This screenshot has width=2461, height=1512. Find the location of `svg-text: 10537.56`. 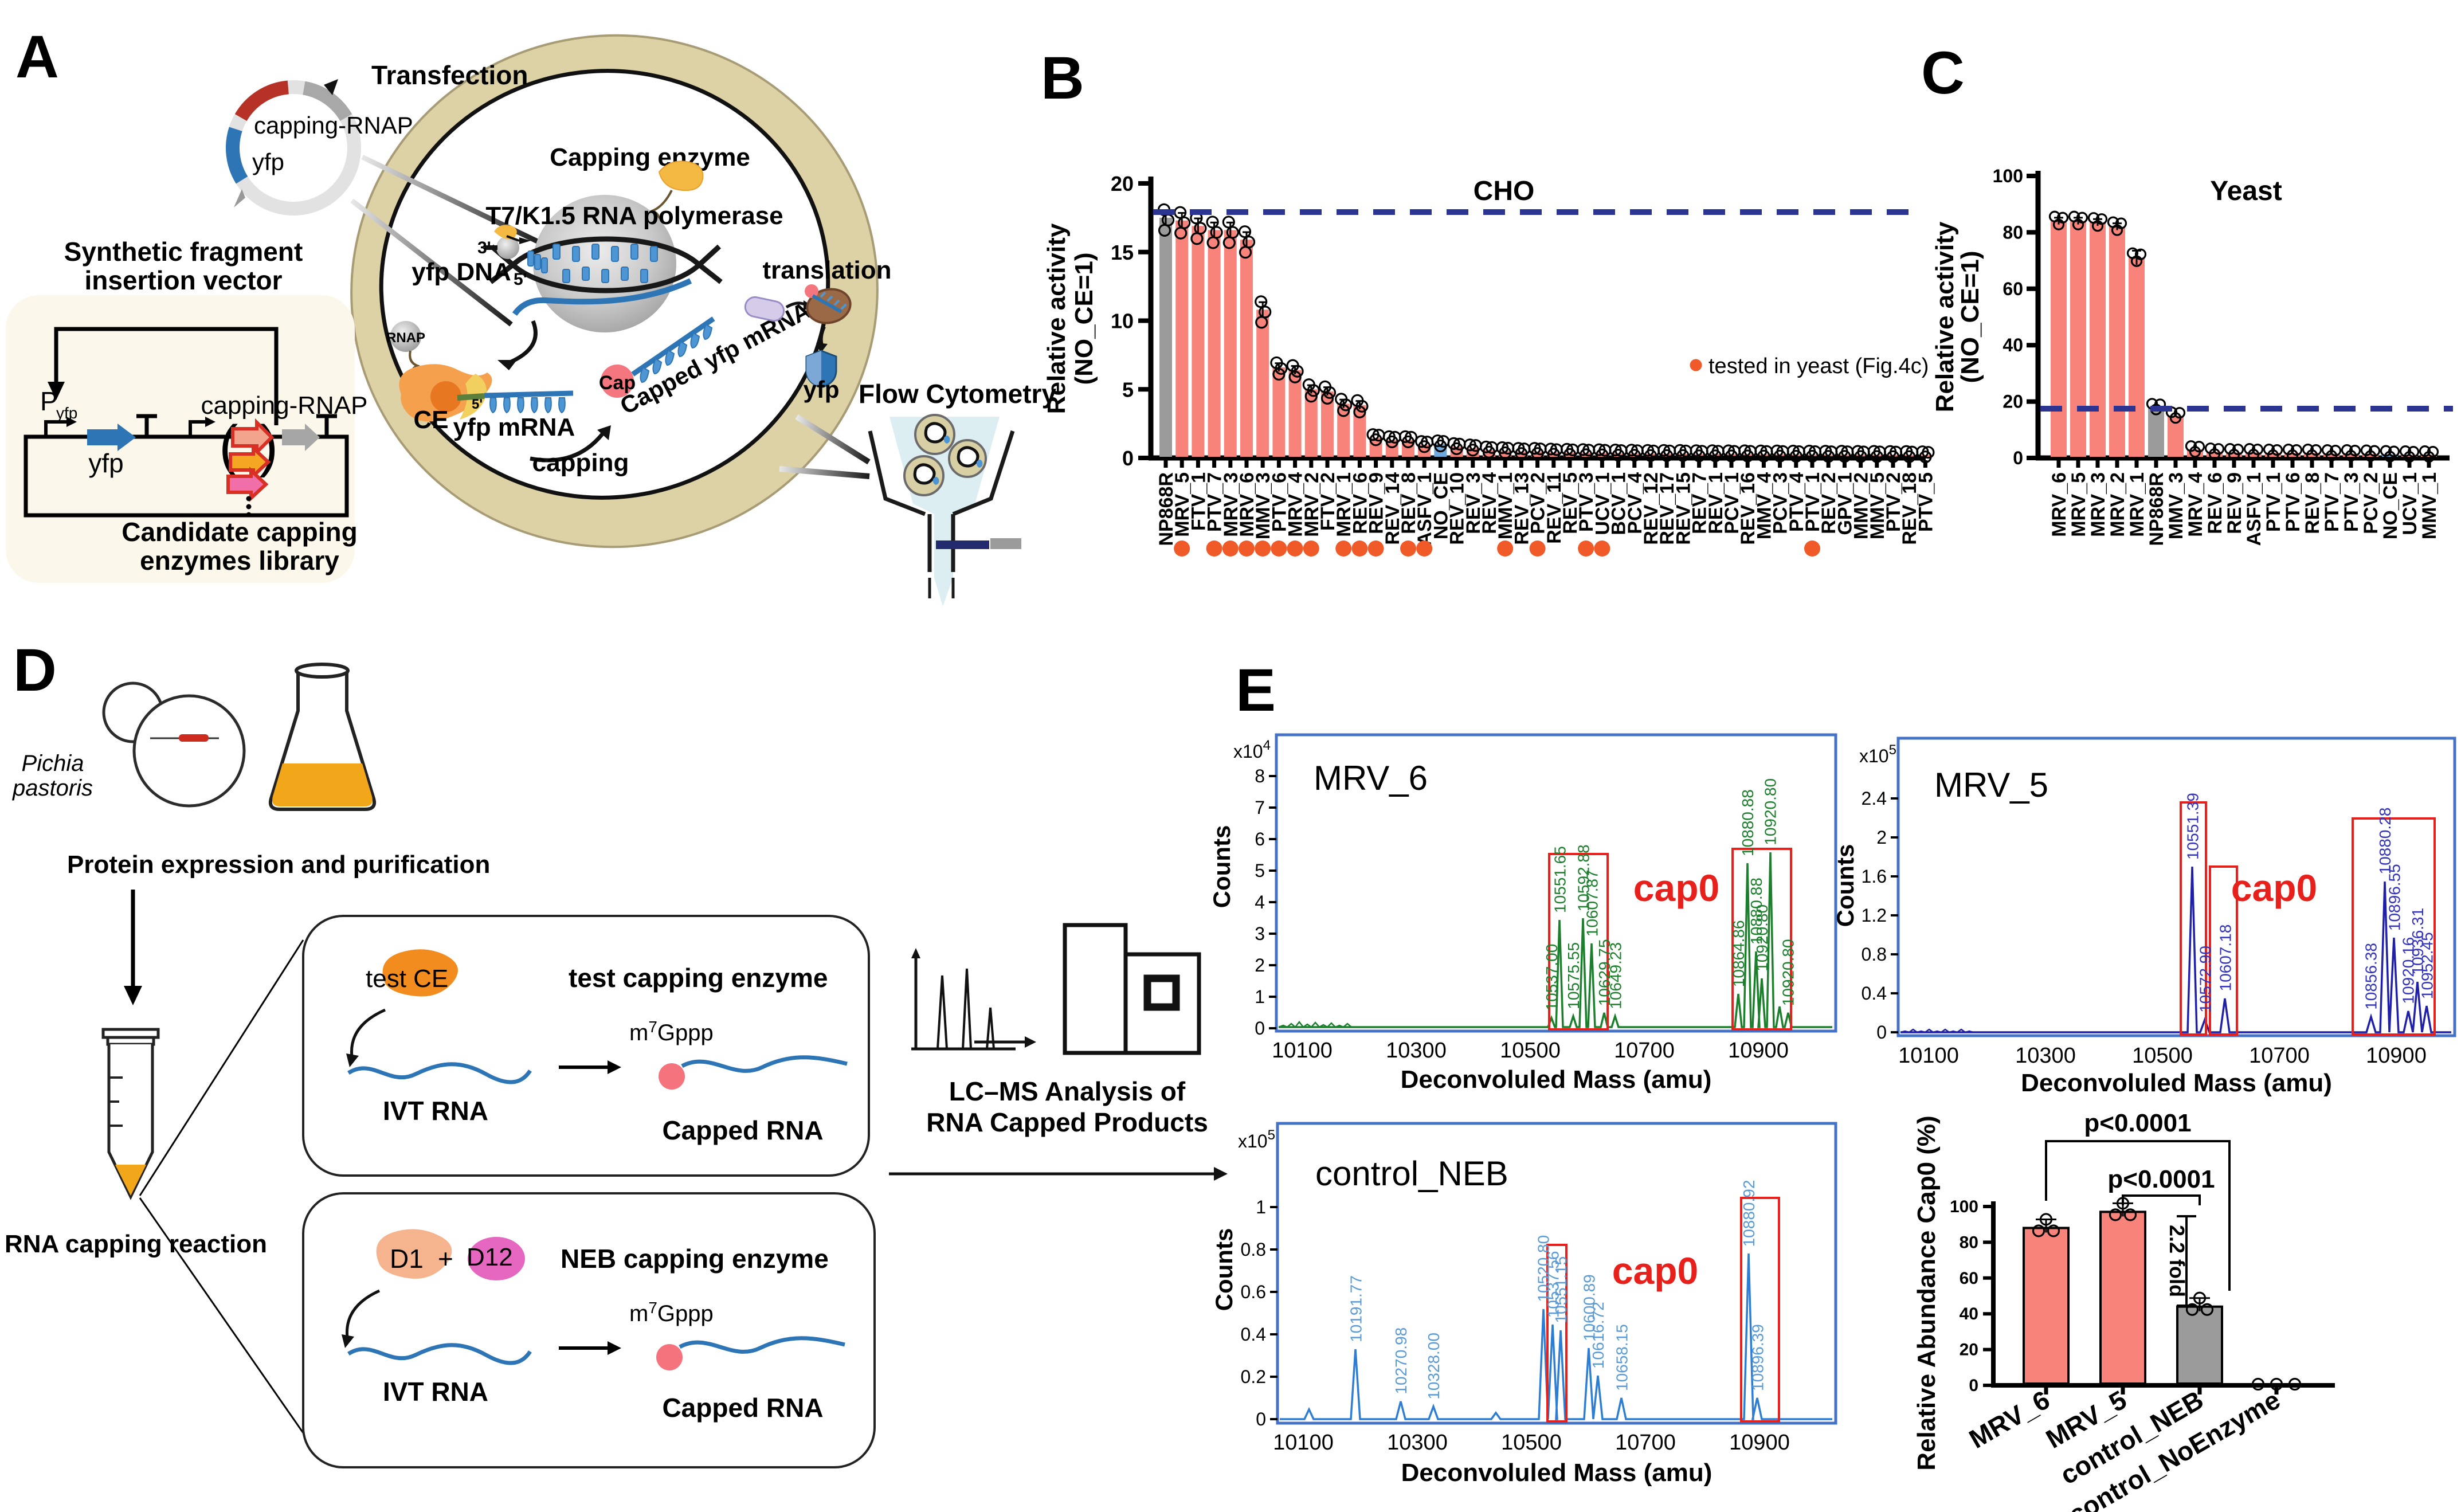

svg-text: 10537.56 is located at coordinates (1553, 1284).